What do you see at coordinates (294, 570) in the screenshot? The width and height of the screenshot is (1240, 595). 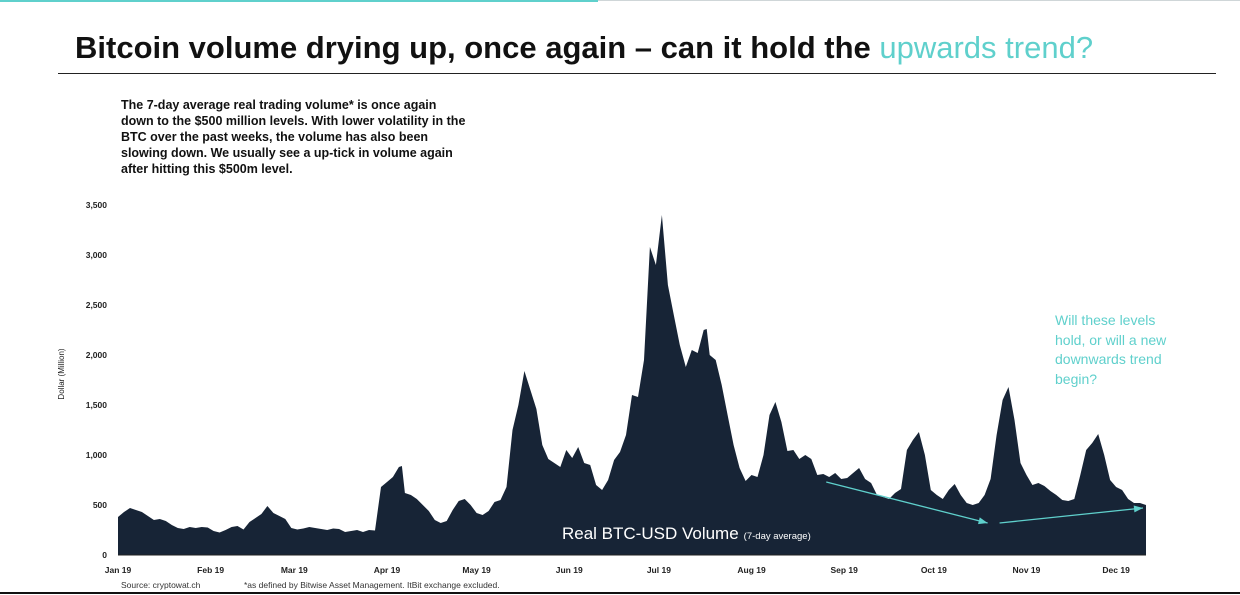 I see `x-tick-label: Mar 19` at bounding box center [294, 570].